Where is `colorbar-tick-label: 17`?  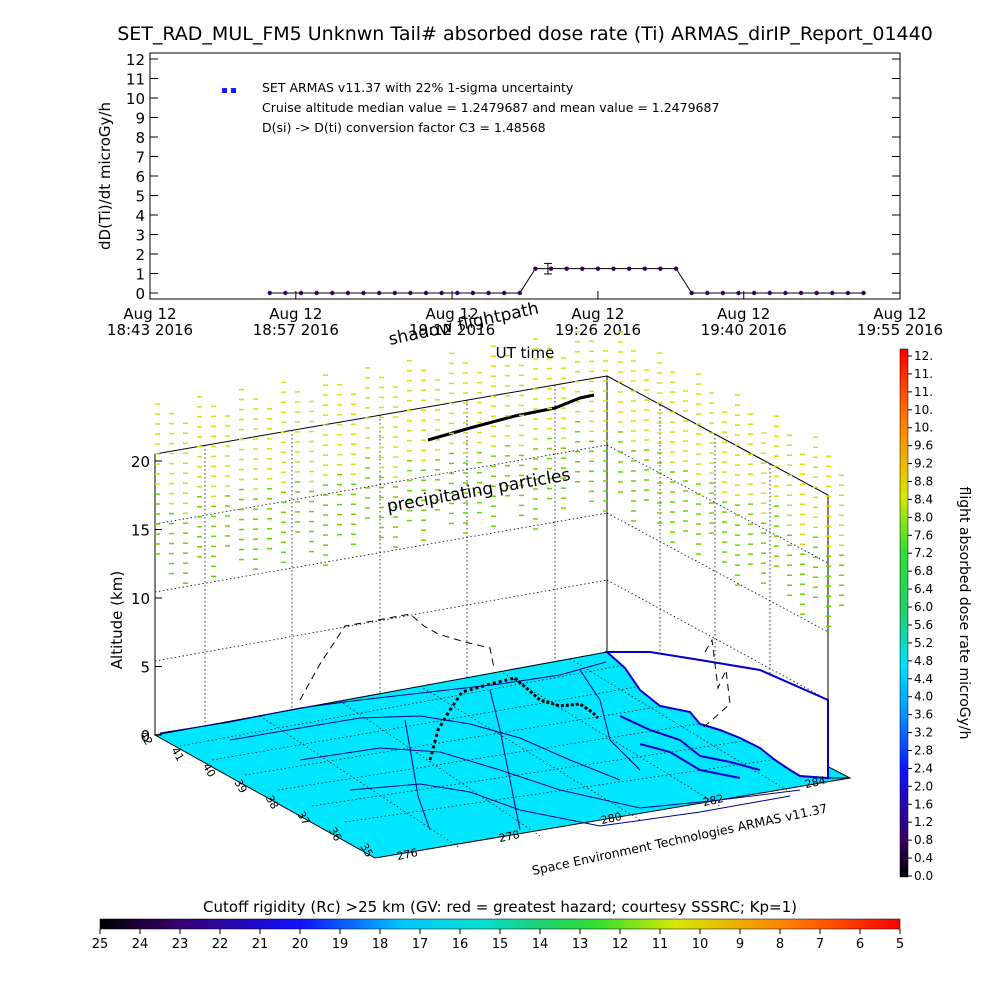
colorbar-tick-label: 17 is located at coordinates (420, 944).